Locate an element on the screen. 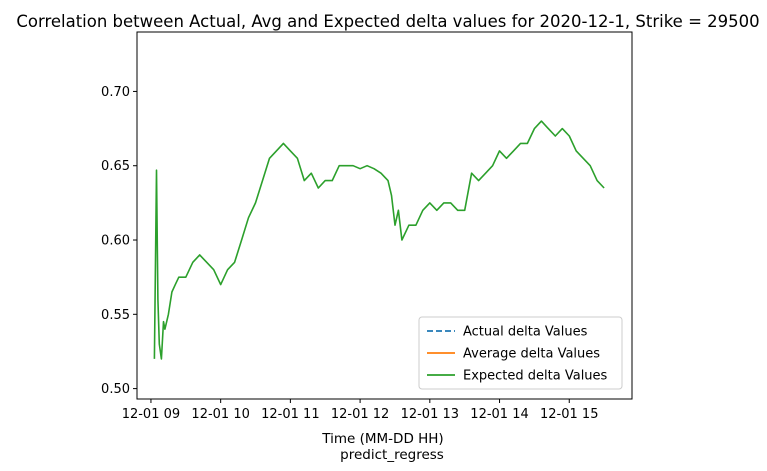 The width and height of the screenshot is (767, 471). x-tick-label: 12-01 11 is located at coordinates (290, 414).